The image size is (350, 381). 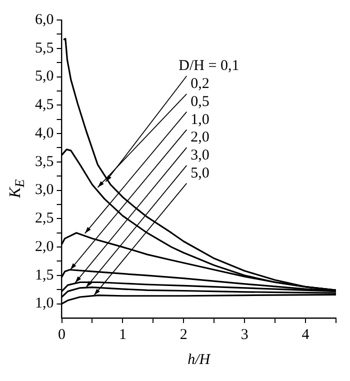 I want to click on y-tick-label: 5,0, so click(x=44, y=76).